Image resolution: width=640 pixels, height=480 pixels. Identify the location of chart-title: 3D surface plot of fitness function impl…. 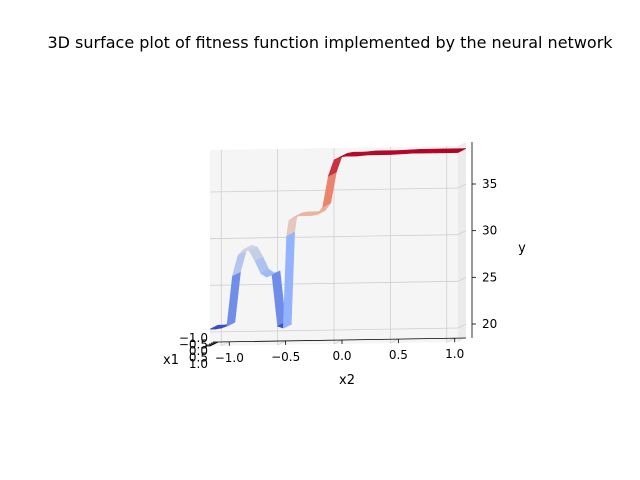
(330, 42).